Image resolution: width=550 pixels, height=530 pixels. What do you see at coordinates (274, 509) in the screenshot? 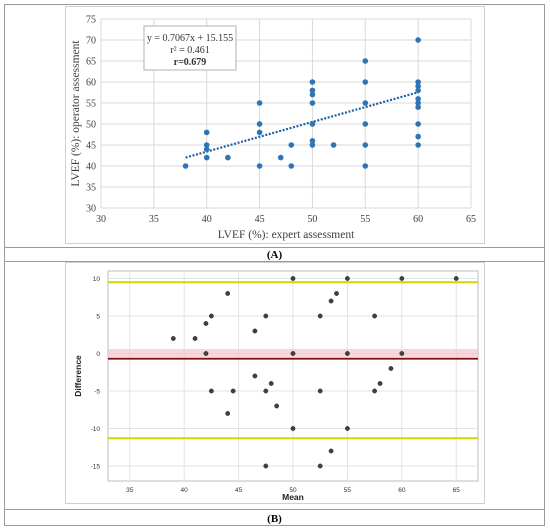
I see `divider-b-caption-top` at bounding box center [274, 509].